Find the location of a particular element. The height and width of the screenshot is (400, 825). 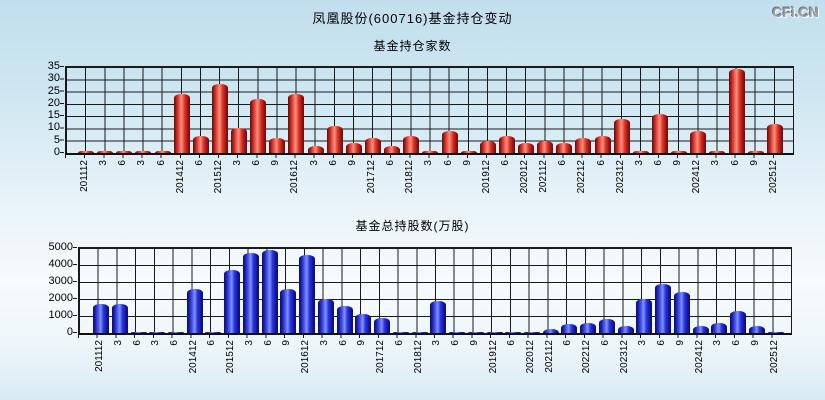

chart2-y-ticks is located at coordinates (75, 290).